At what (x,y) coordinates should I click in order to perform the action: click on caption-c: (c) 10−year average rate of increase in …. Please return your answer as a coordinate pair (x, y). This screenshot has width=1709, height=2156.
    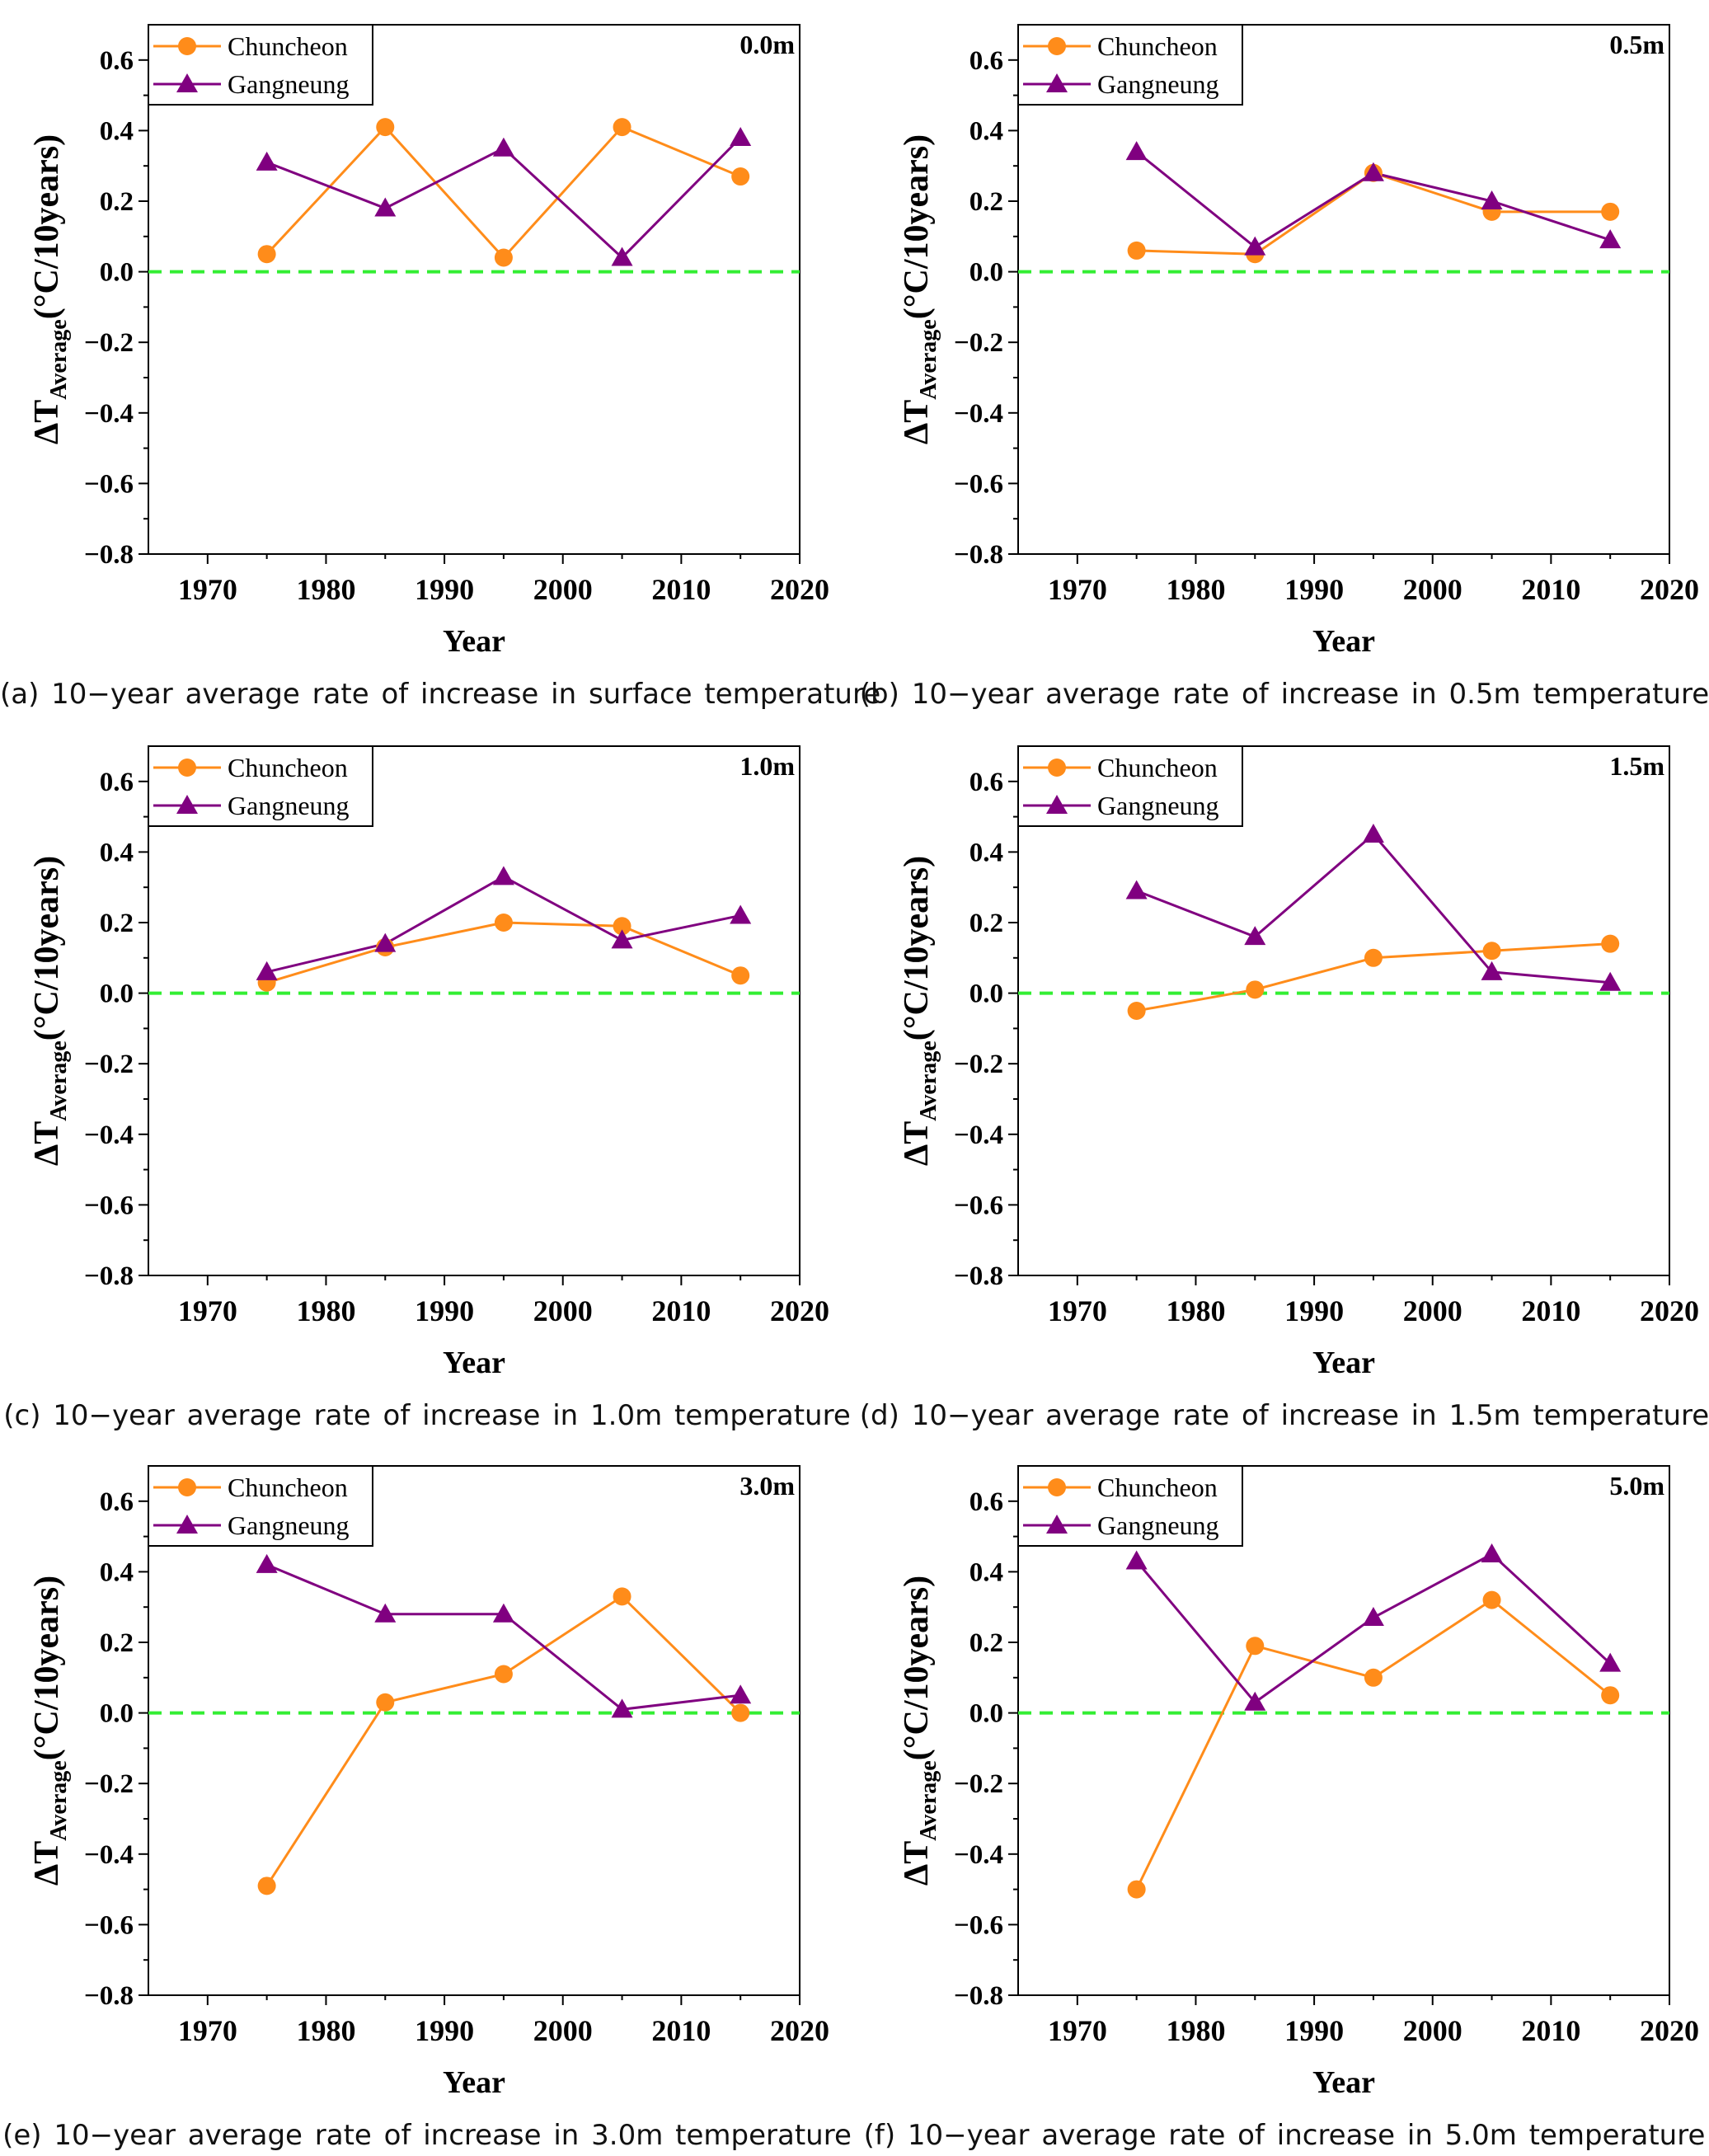
    Looking at the image, I should click on (427, 1415).